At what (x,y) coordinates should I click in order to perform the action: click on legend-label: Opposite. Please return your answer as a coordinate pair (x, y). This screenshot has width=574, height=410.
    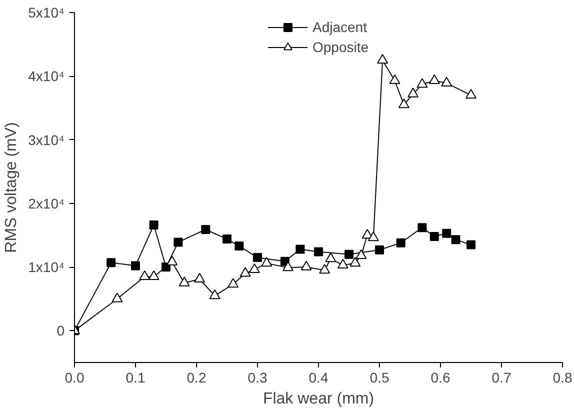
    Looking at the image, I should click on (340, 47).